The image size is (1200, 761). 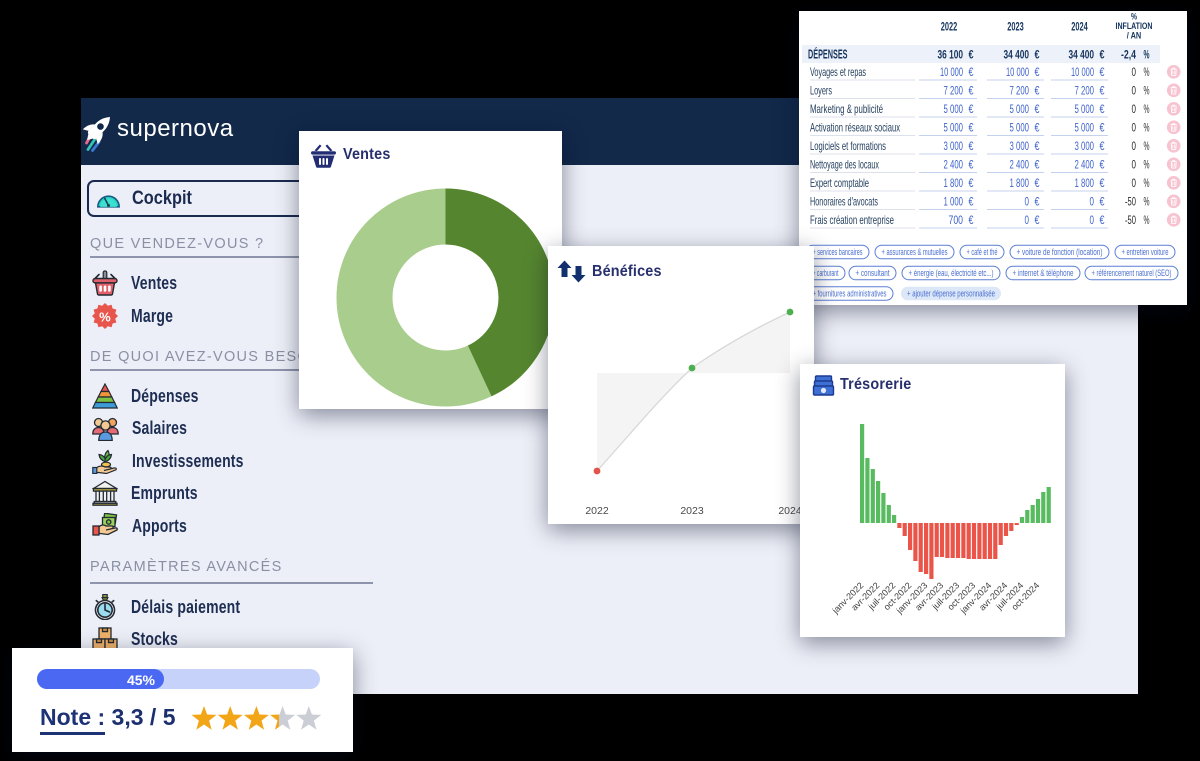 What do you see at coordinates (1060, 252) in the screenshot?
I see `svg-text:+ voiture de fonction (locatio: + voiture de fonction (location)` at bounding box center [1060, 252].